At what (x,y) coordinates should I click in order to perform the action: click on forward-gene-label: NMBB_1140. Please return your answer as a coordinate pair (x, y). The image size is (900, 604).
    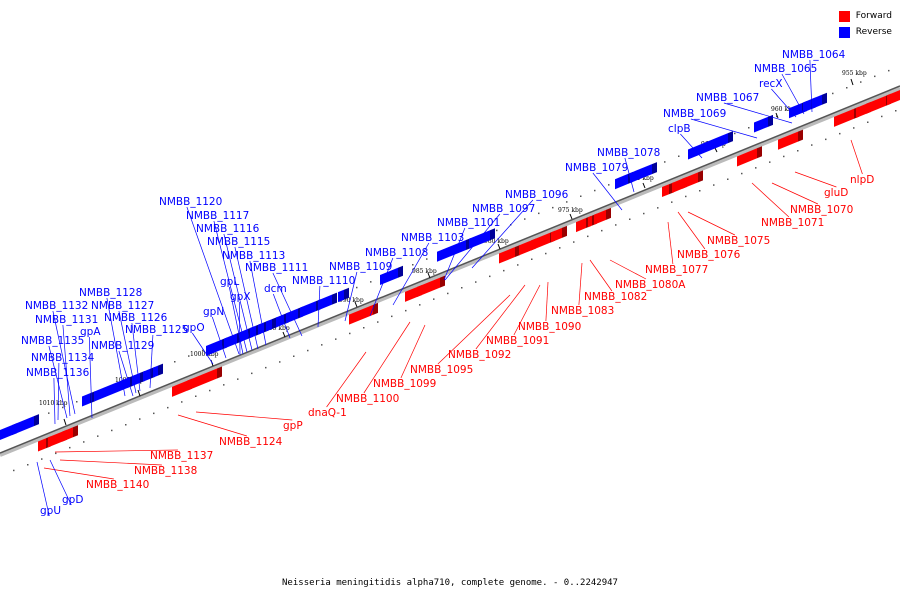
    Looking at the image, I should click on (117, 485).